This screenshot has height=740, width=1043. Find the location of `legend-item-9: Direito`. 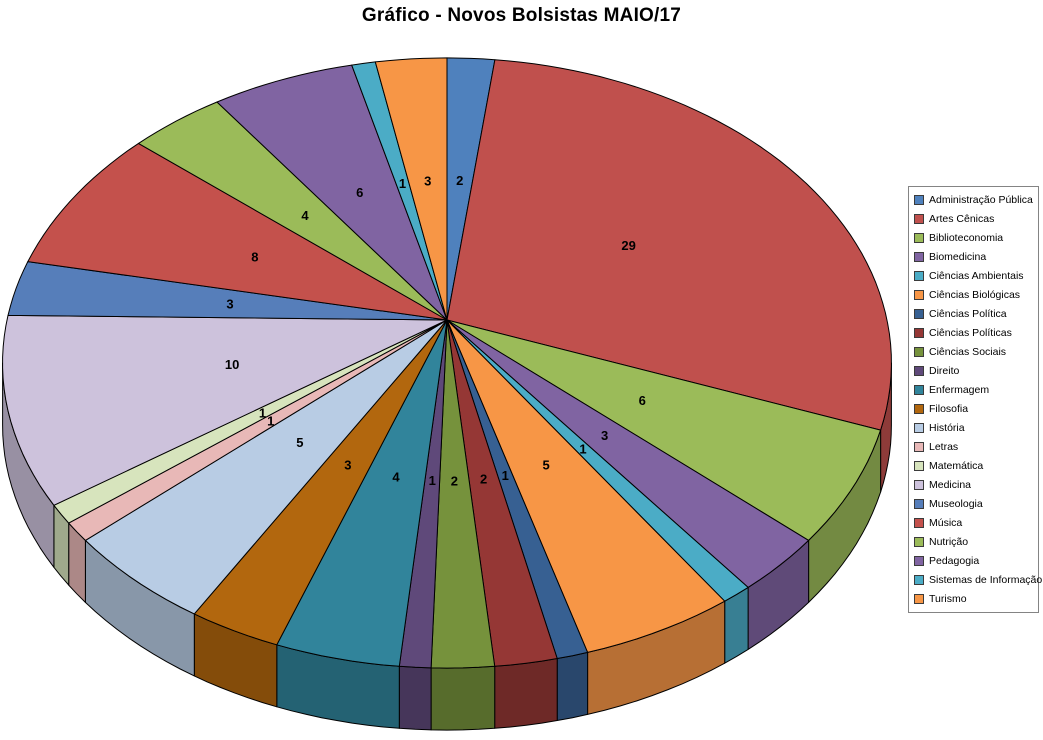

legend-item-9: Direito is located at coordinates (973, 370).